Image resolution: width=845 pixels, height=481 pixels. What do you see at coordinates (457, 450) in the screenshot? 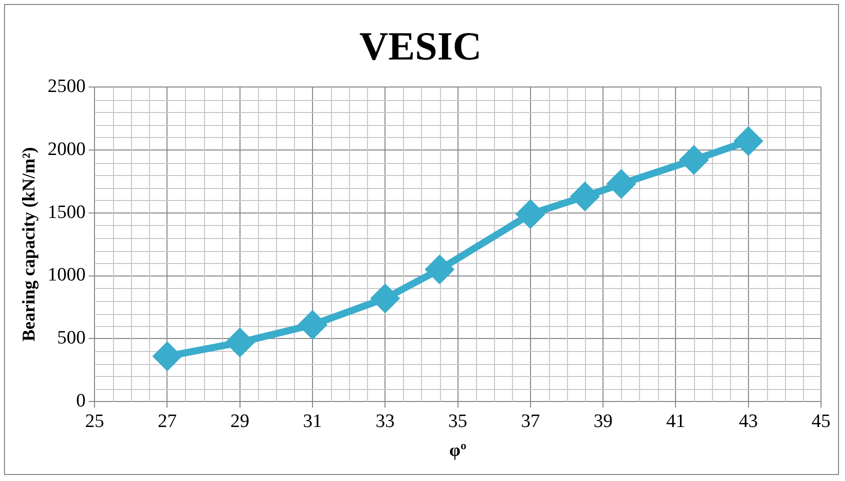
I see `x-axis-title: φº` at bounding box center [457, 450].